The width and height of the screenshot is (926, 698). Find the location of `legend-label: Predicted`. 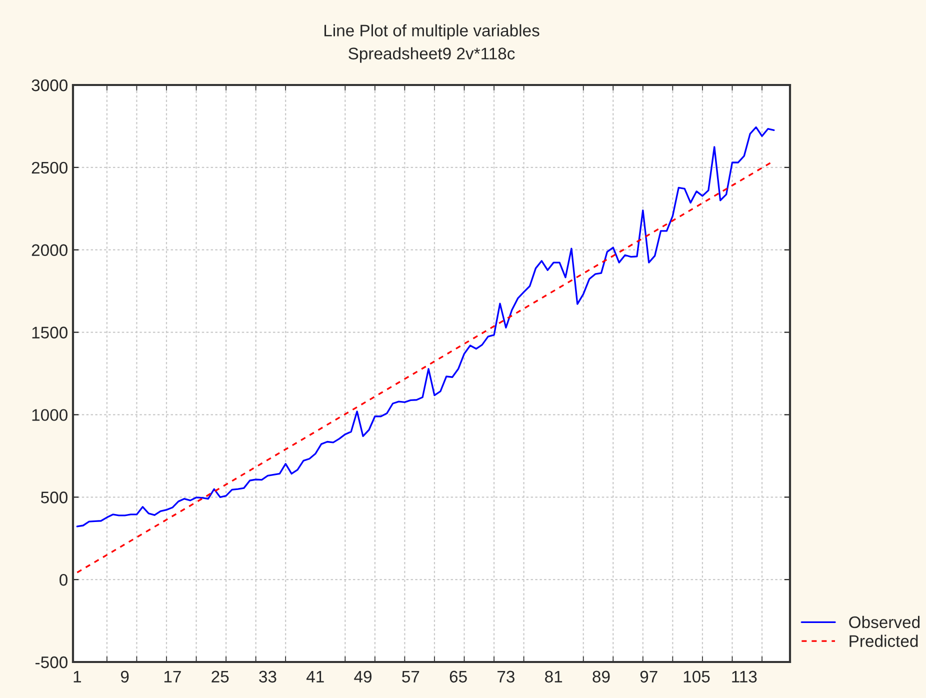

legend-label: Predicted is located at coordinates (884, 641).